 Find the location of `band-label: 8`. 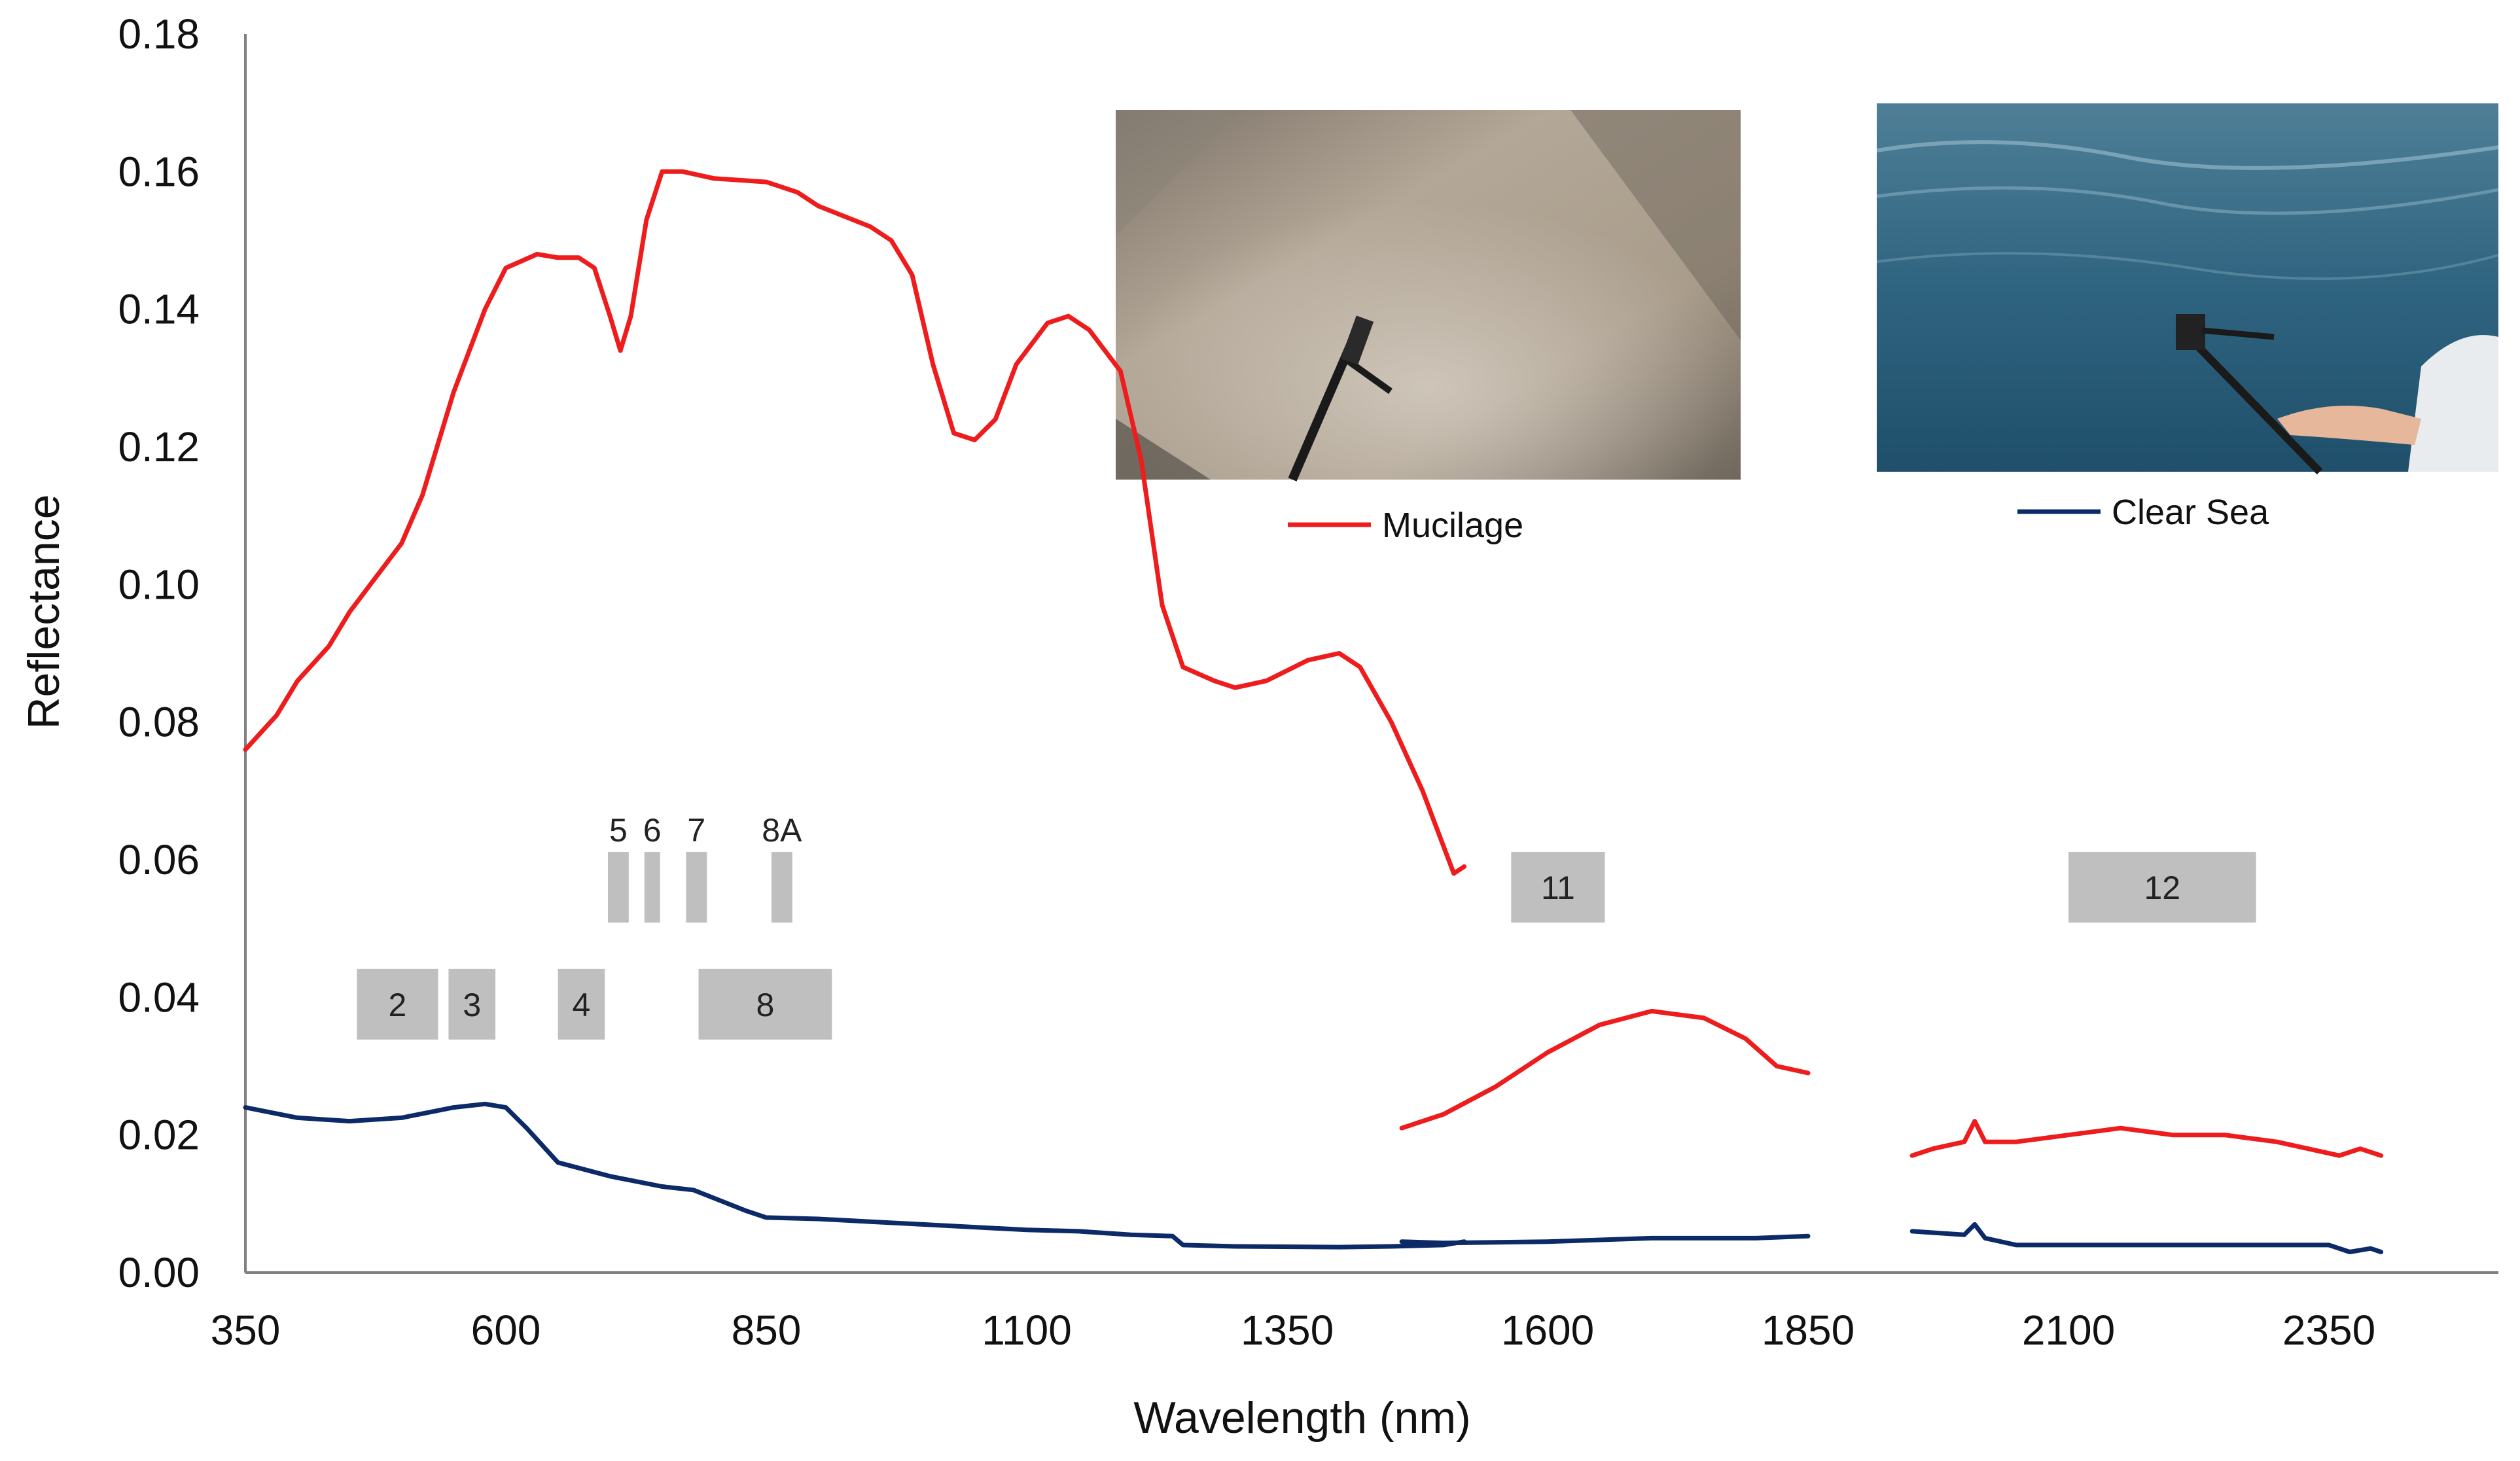

band-label: 8 is located at coordinates (765, 1005).